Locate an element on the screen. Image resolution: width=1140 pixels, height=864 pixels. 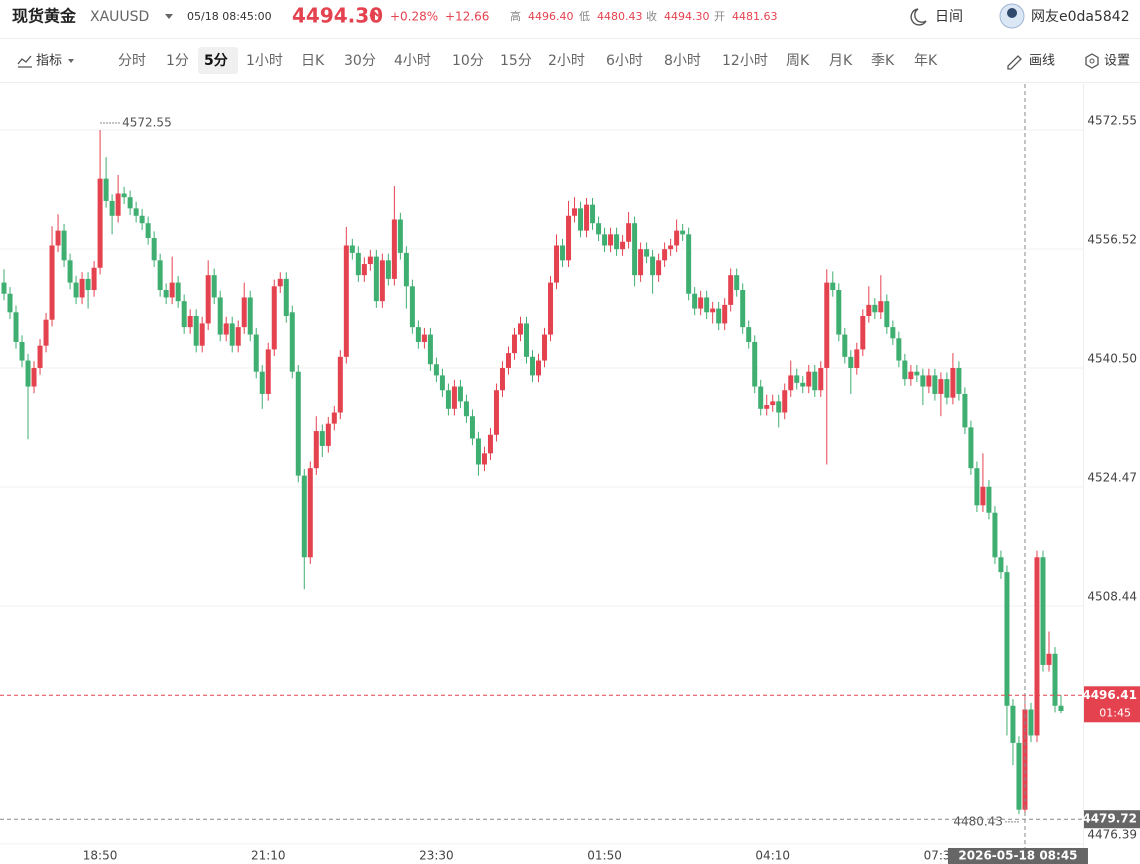
period-tab: 30分 is located at coordinates (360, 61).